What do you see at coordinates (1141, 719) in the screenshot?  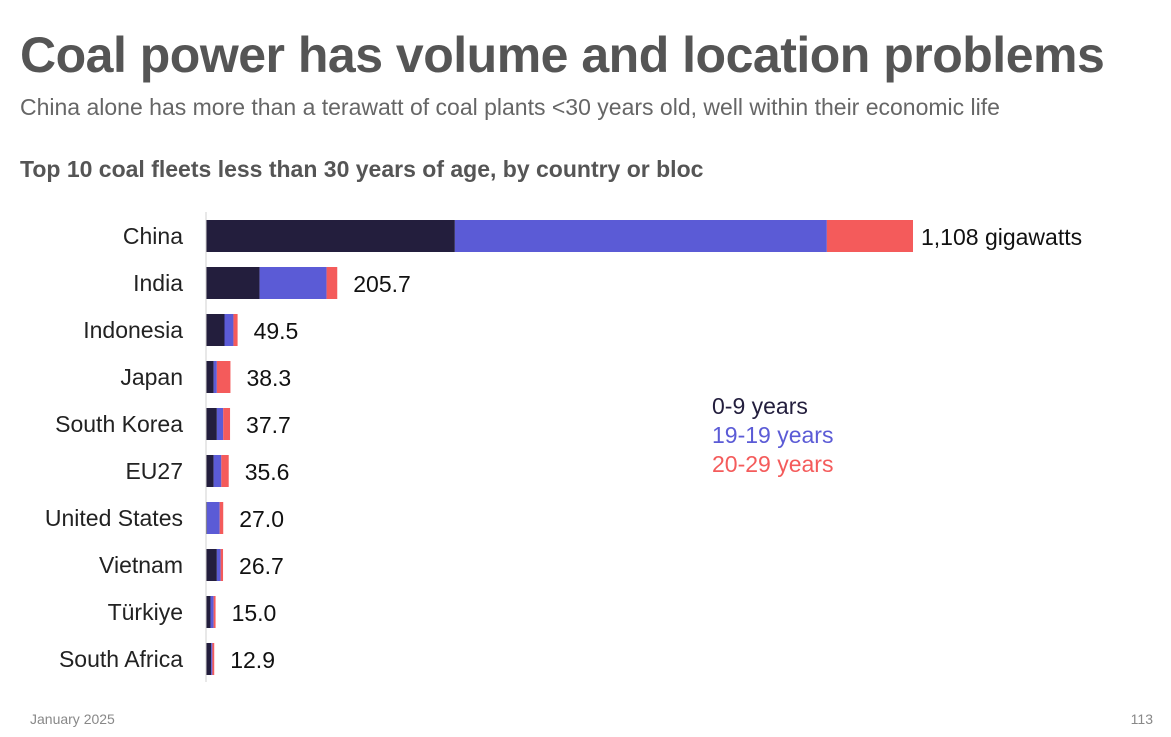 I see `page-number: 113` at bounding box center [1141, 719].